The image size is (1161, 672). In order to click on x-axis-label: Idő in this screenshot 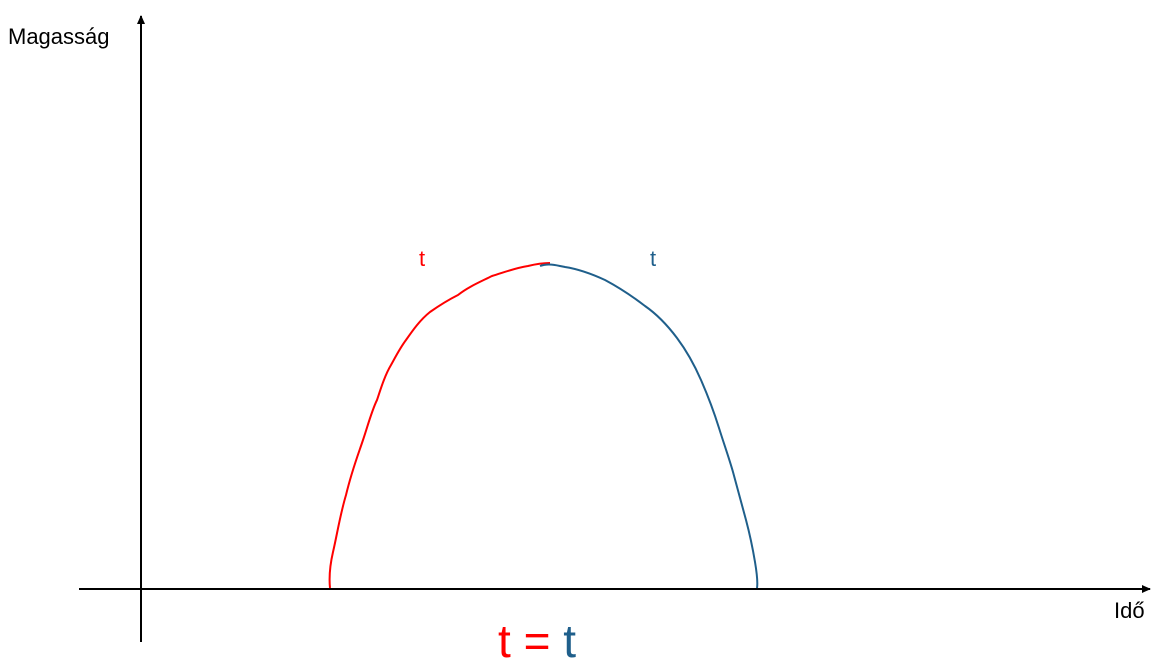, I will do `click(1129, 610)`.